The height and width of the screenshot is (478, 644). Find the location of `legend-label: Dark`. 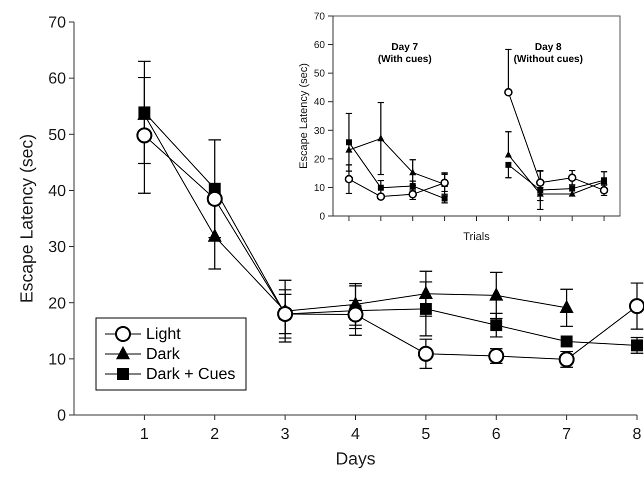

legend-label: Dark is located at coordinates (163, 354).